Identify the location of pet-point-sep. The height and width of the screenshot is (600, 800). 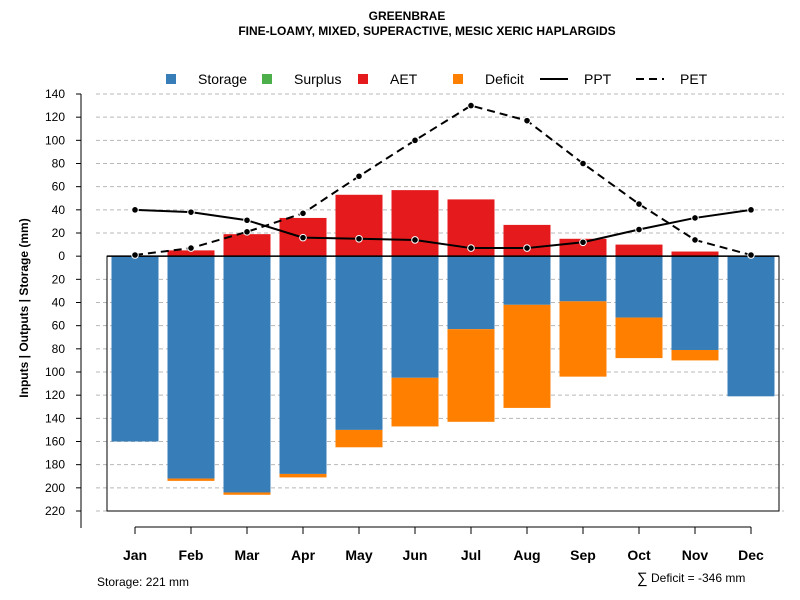
(583, 163).